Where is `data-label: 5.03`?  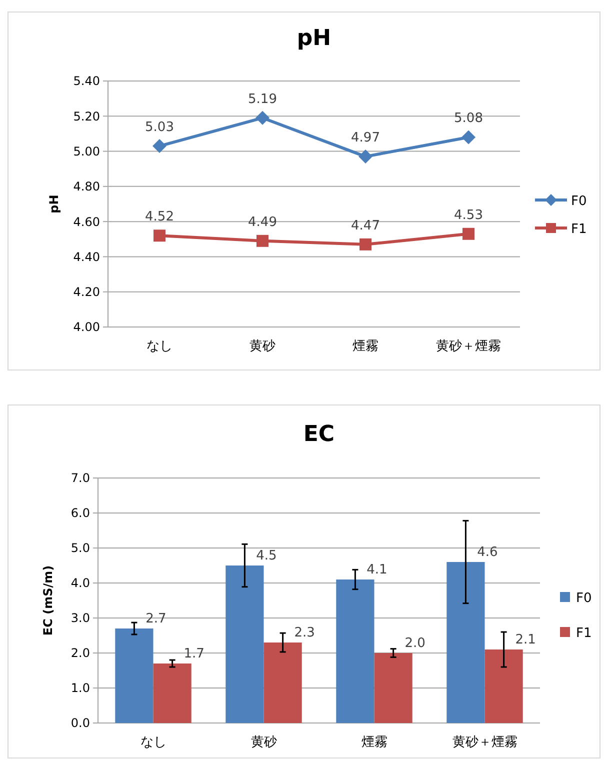 data-label: 5.03 is located at coordinates (159, 128).